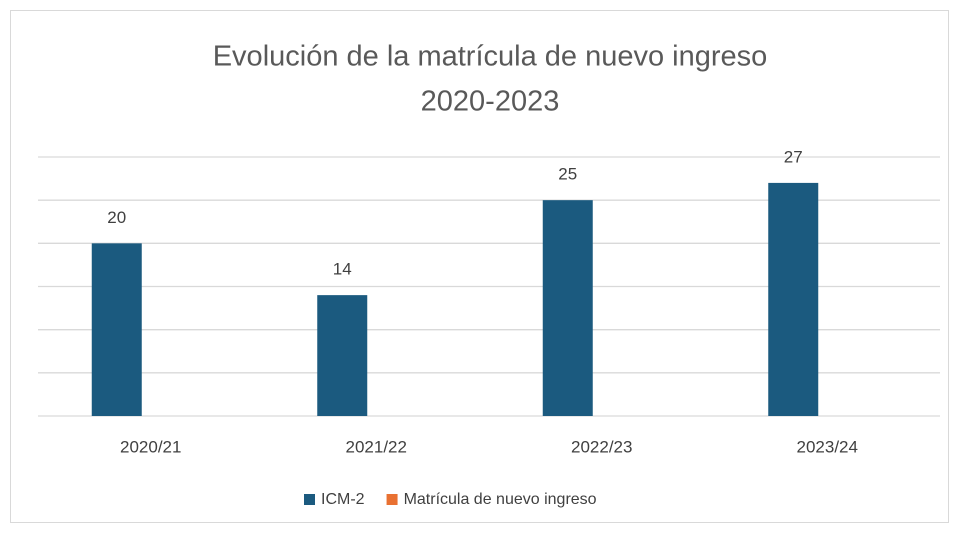 This screenshot has height=533, width=958. What do you see at coordinates (601, 446) in the screenshot?
I see `x-tick-label: 2022/23` at bounding box center [601, 446].